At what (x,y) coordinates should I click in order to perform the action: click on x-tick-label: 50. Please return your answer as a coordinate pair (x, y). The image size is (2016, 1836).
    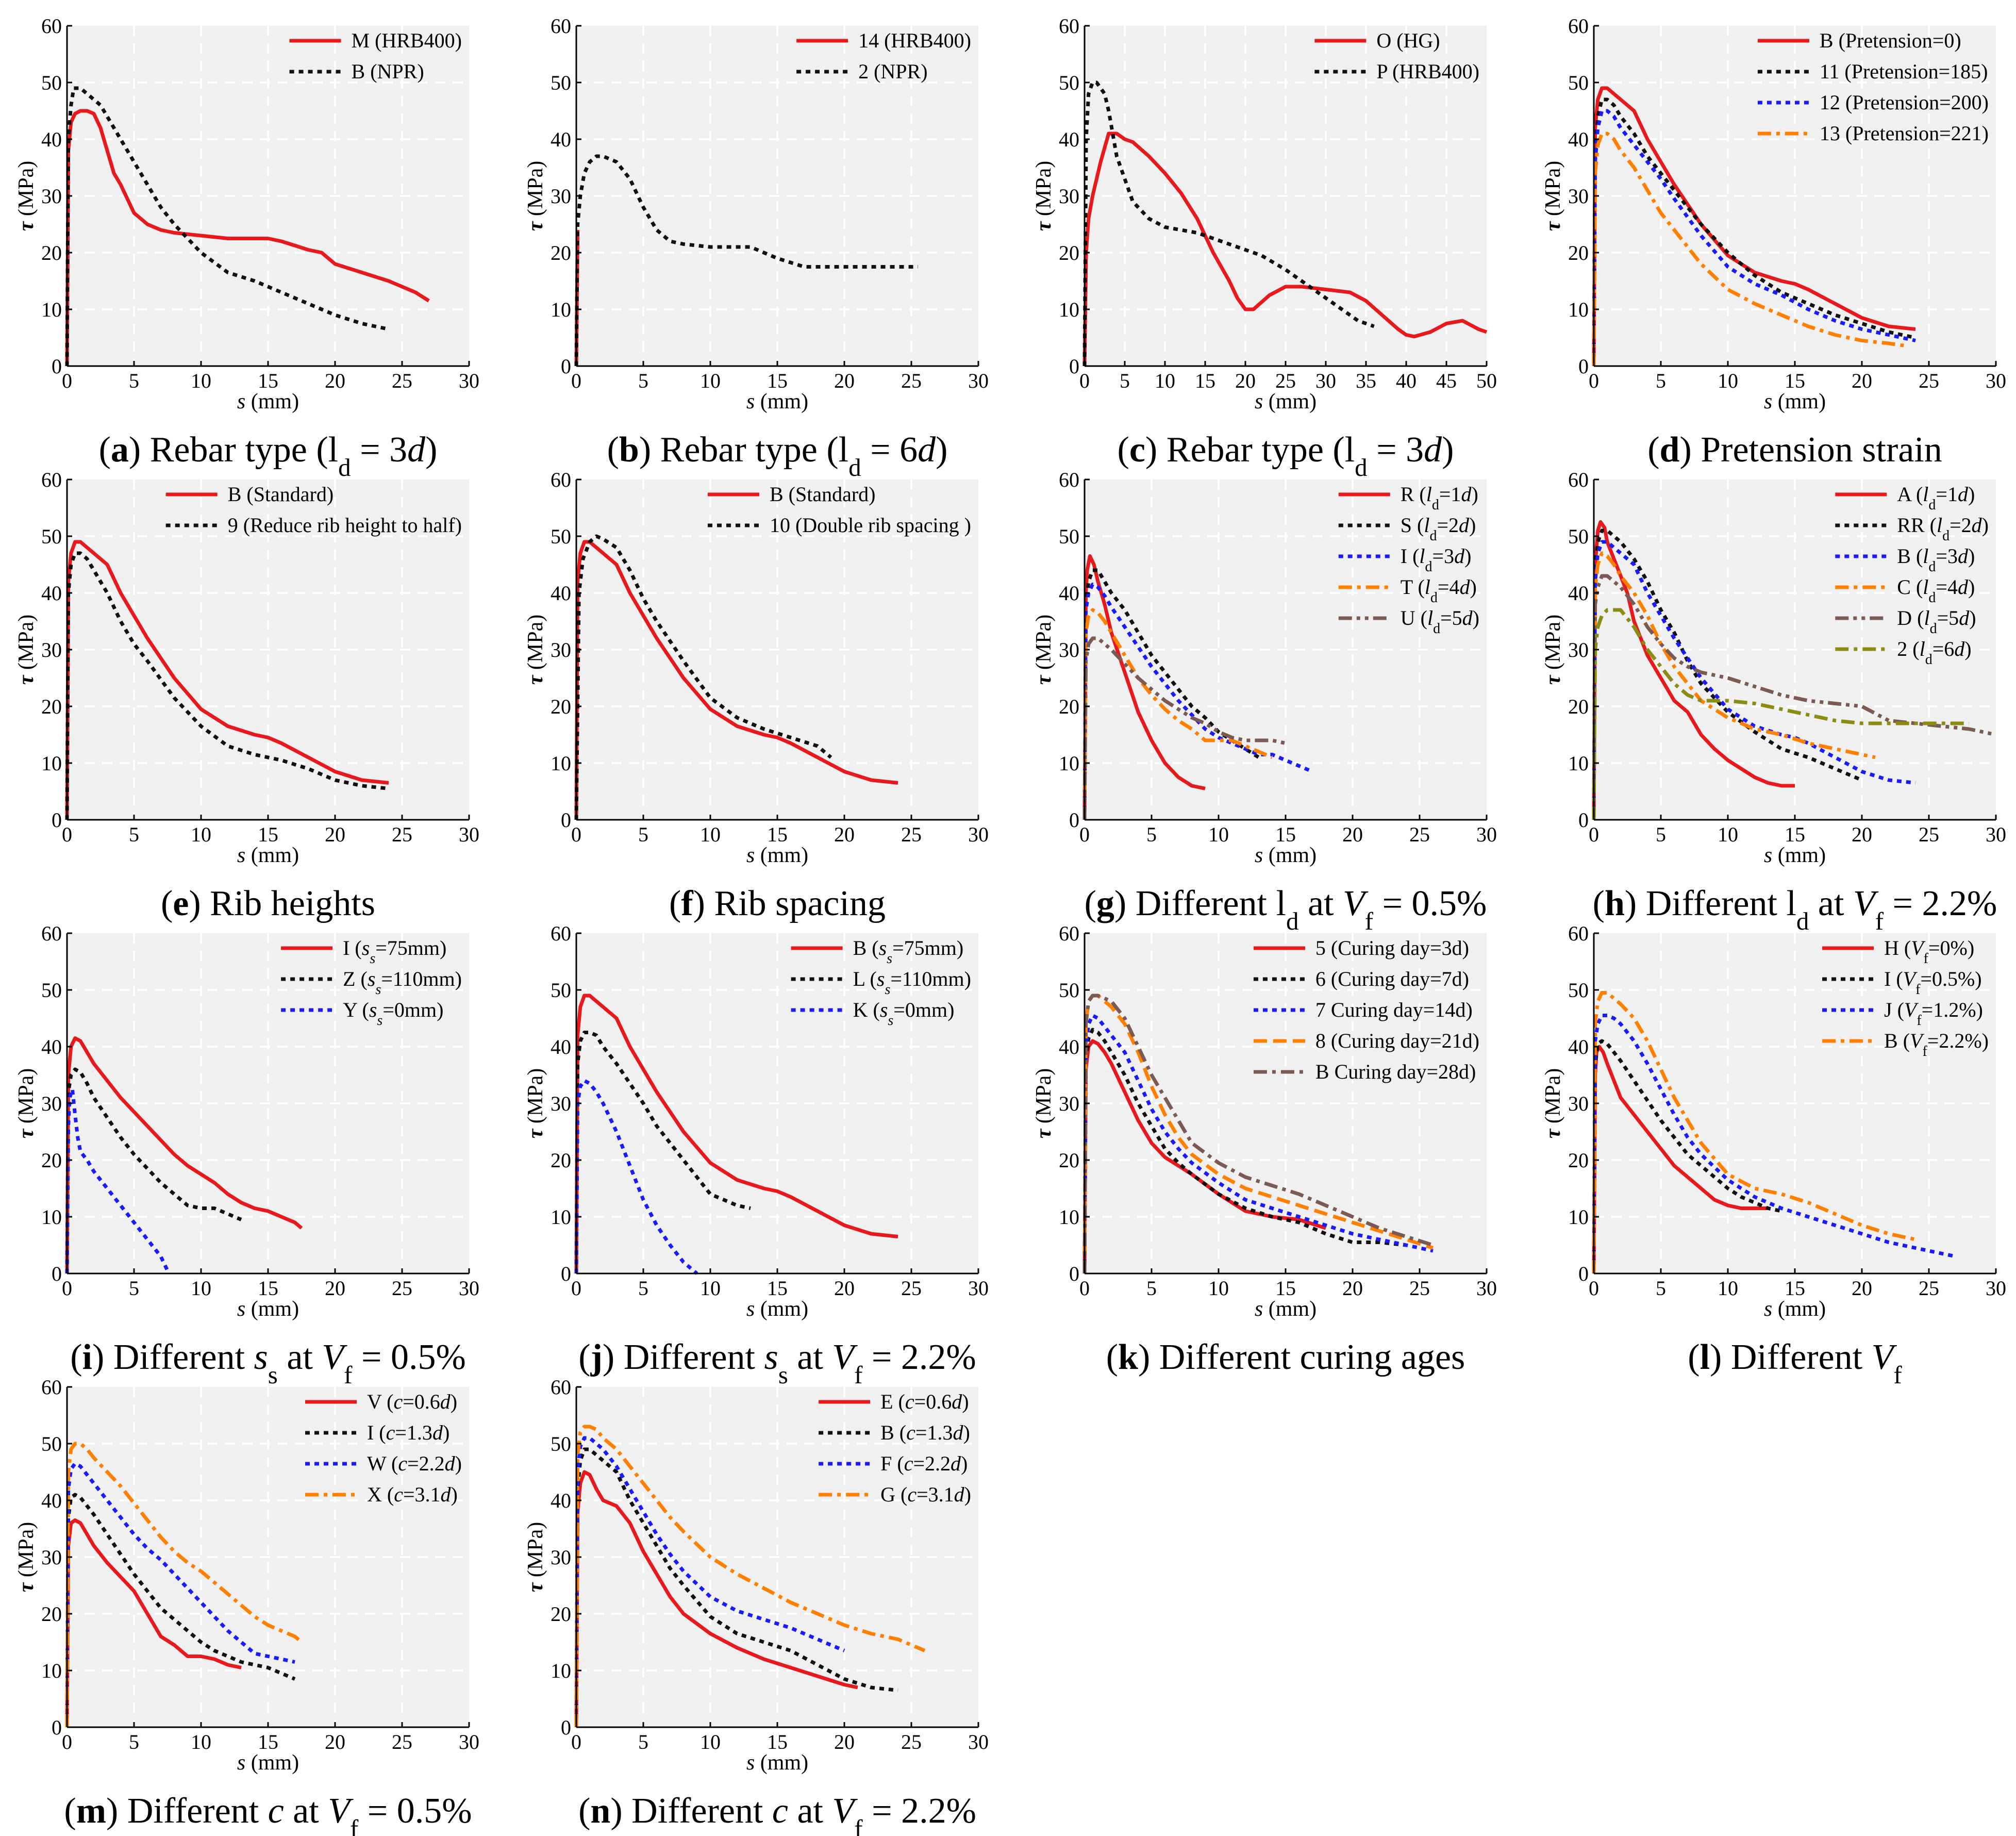
    Looking at the image, I should click on (1487, 380).